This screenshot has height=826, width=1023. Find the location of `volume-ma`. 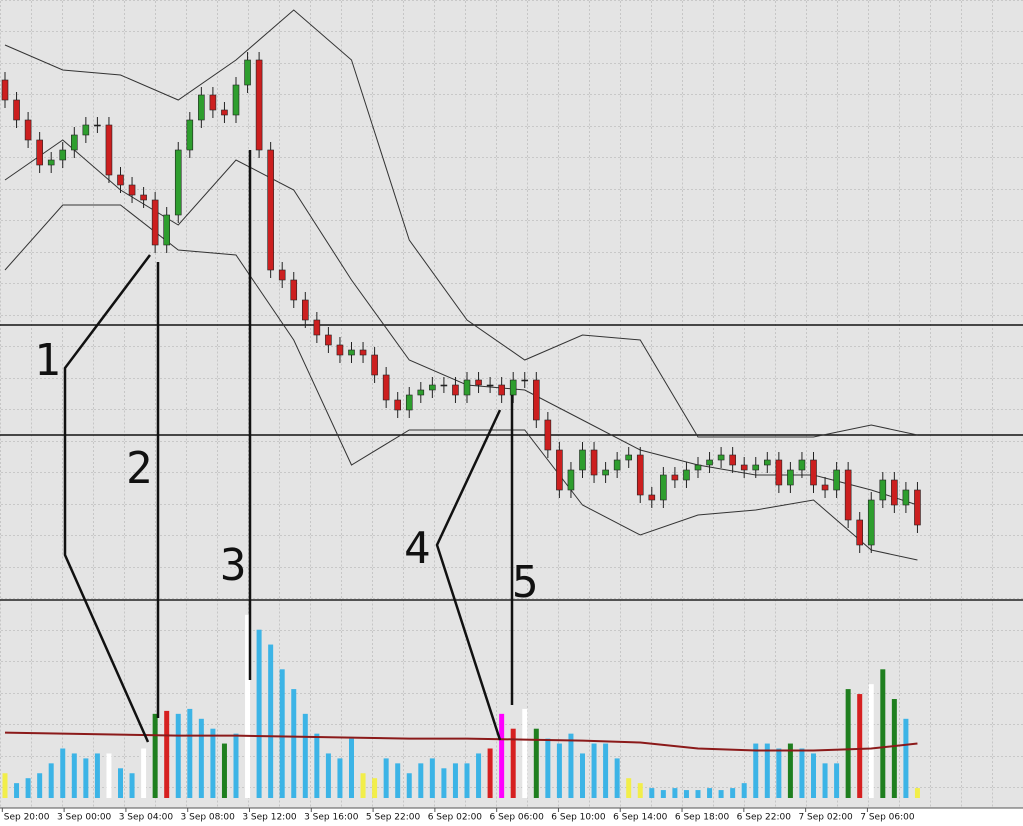

volume-ma is located at coordinates (461, 741).